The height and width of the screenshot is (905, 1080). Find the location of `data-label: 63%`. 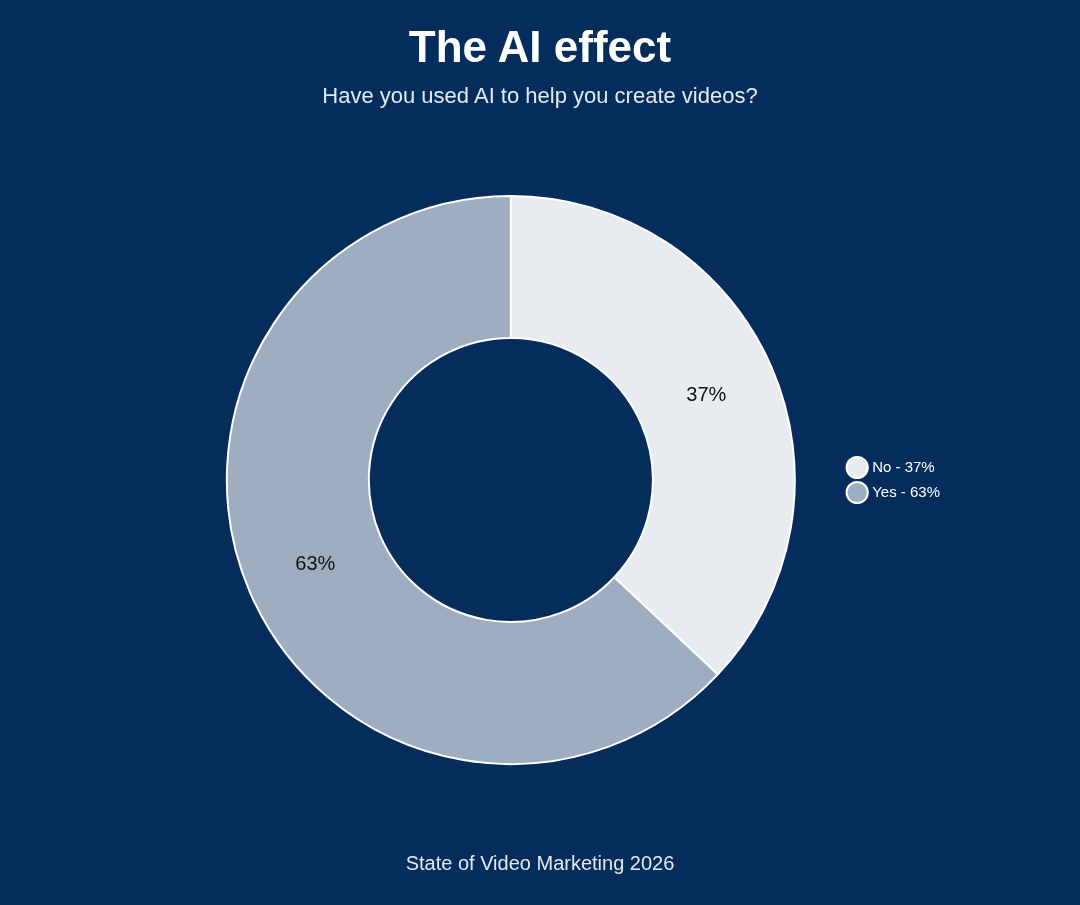

data-label: 63% is located at coordinates (315, 563).